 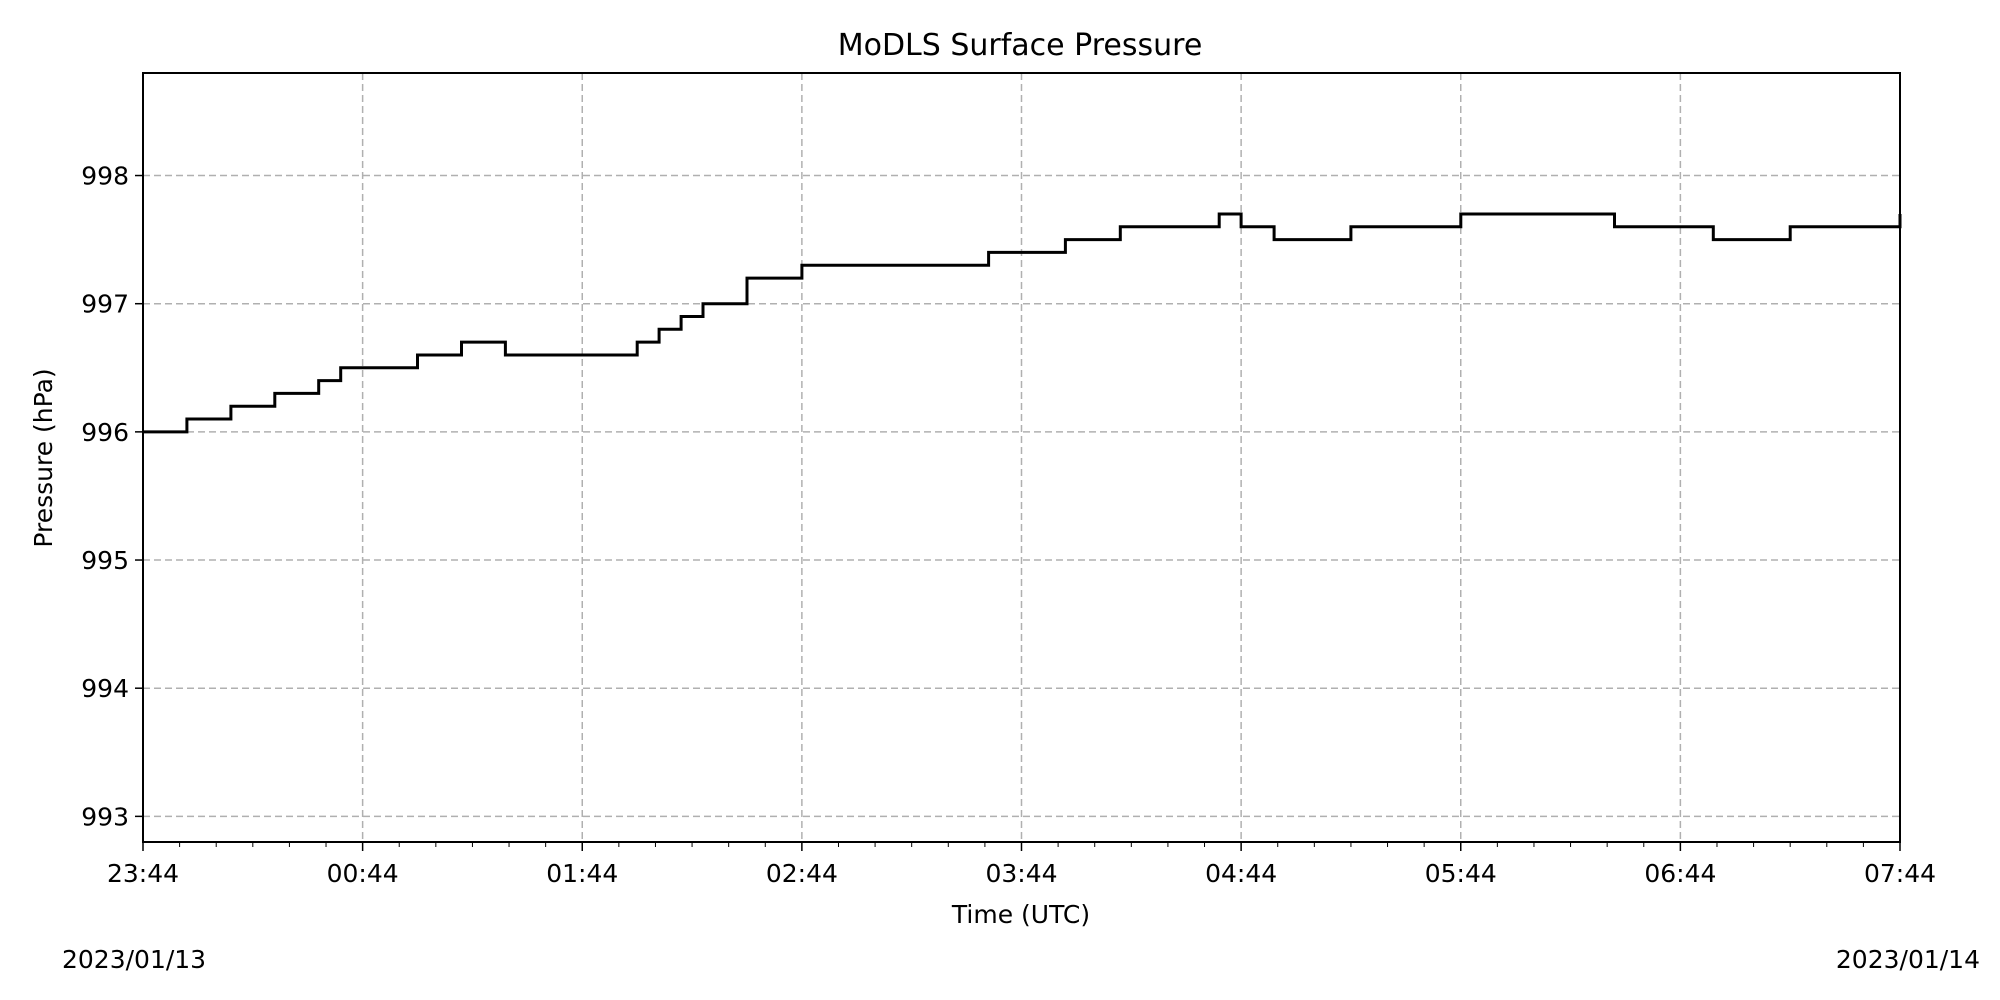 I want to click on x-axis-label: Time (UTC), so click(x=1020, y=914).